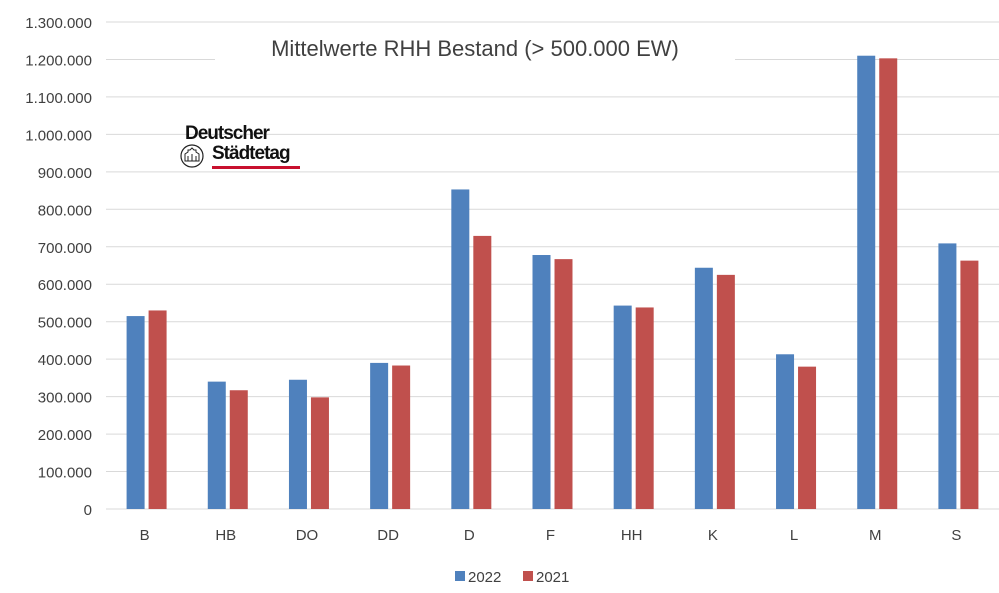 The height and width of the screenshot is (593, 999). What do you see at coordinates (541, 382) in the screenshot?
I see `bar-2022-F` at bounding box center [541, 382].